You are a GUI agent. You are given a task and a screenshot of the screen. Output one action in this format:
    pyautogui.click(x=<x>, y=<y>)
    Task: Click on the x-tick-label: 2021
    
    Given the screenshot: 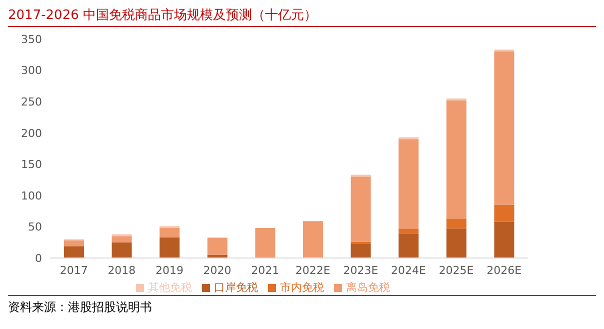 What is the action you would take?
    pyautogui.click(x=265, y=270)
    